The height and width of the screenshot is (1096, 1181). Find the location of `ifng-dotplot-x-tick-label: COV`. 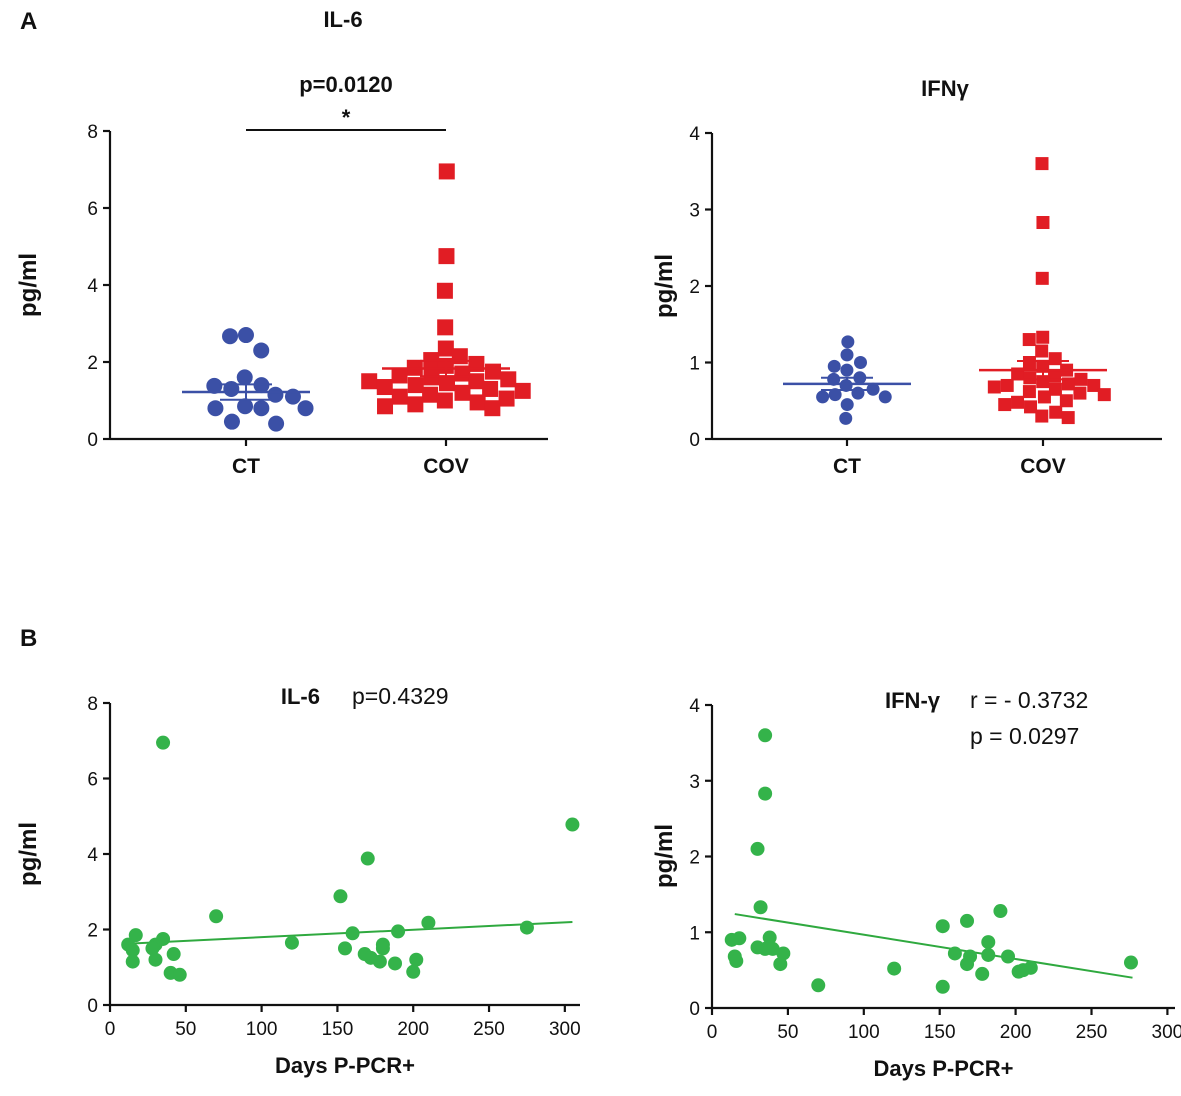

ifng-dotplot-x-tick-label: COV is located at coordinates (1043, 466).